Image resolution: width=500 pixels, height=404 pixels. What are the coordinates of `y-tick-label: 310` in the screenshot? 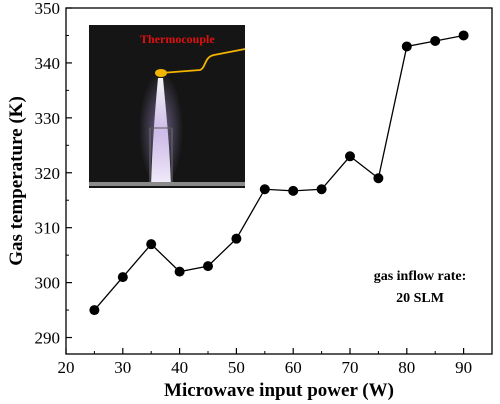 It's located at (48, 228).